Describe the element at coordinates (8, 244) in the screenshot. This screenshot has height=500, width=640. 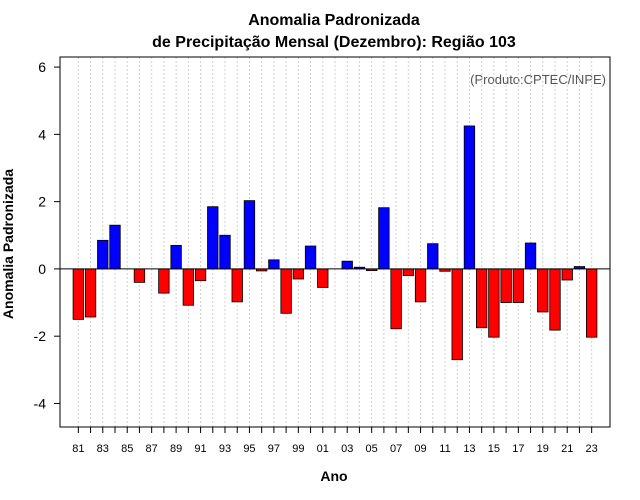
I see `y-axis-label: Anomalia Padronizada` at that location.